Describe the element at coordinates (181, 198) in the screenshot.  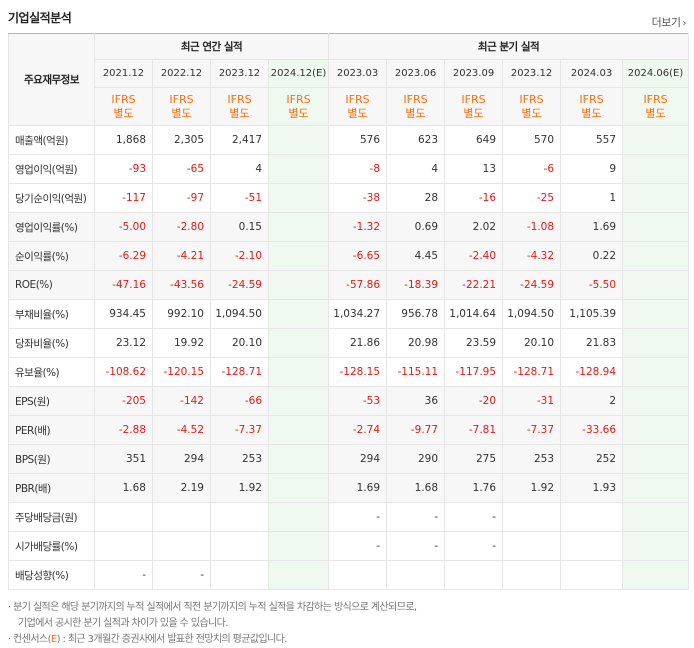
I see `table-cell: -97` at that location.